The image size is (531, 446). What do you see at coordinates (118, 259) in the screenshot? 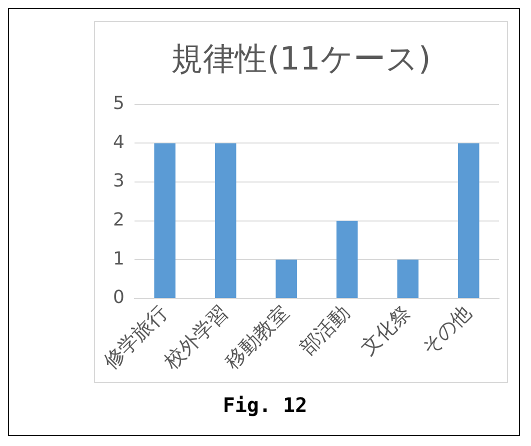
I see `y-tick-label: 1` at bounding box center [118, 259].